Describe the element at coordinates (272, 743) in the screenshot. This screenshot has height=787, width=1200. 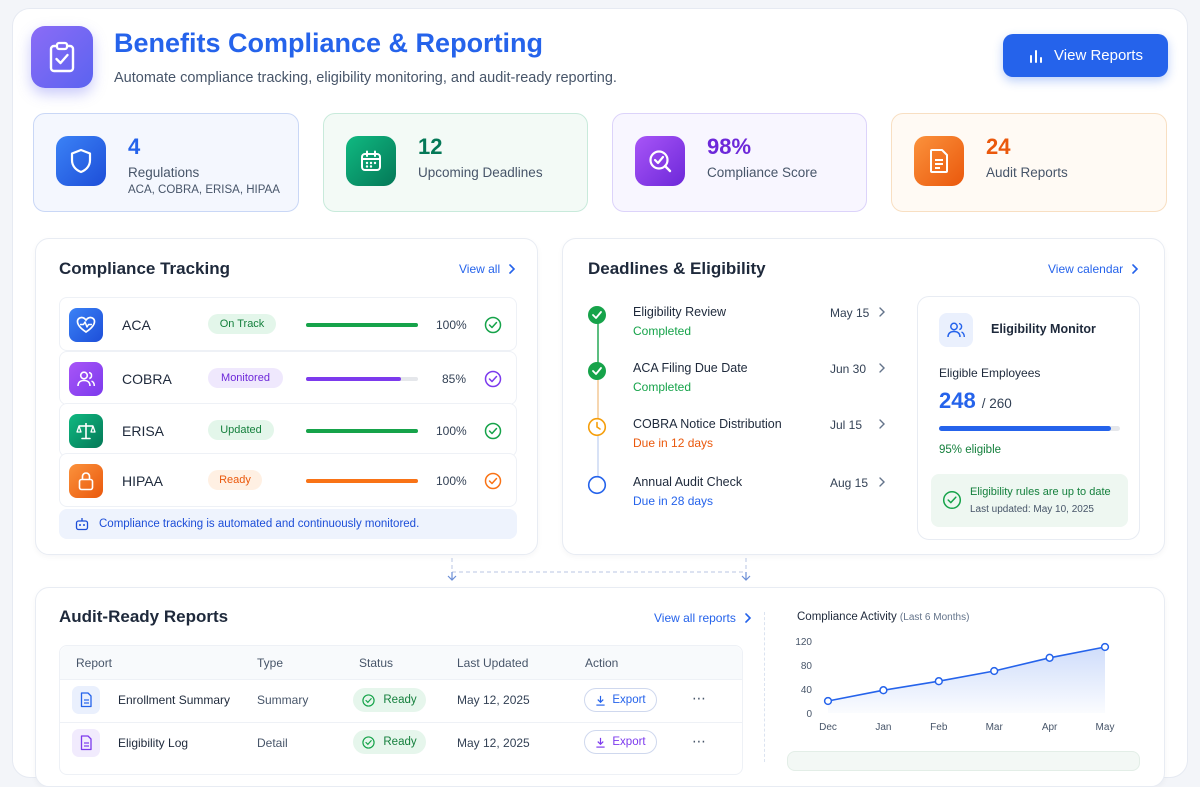
I see `report-type: Detail` at that location.